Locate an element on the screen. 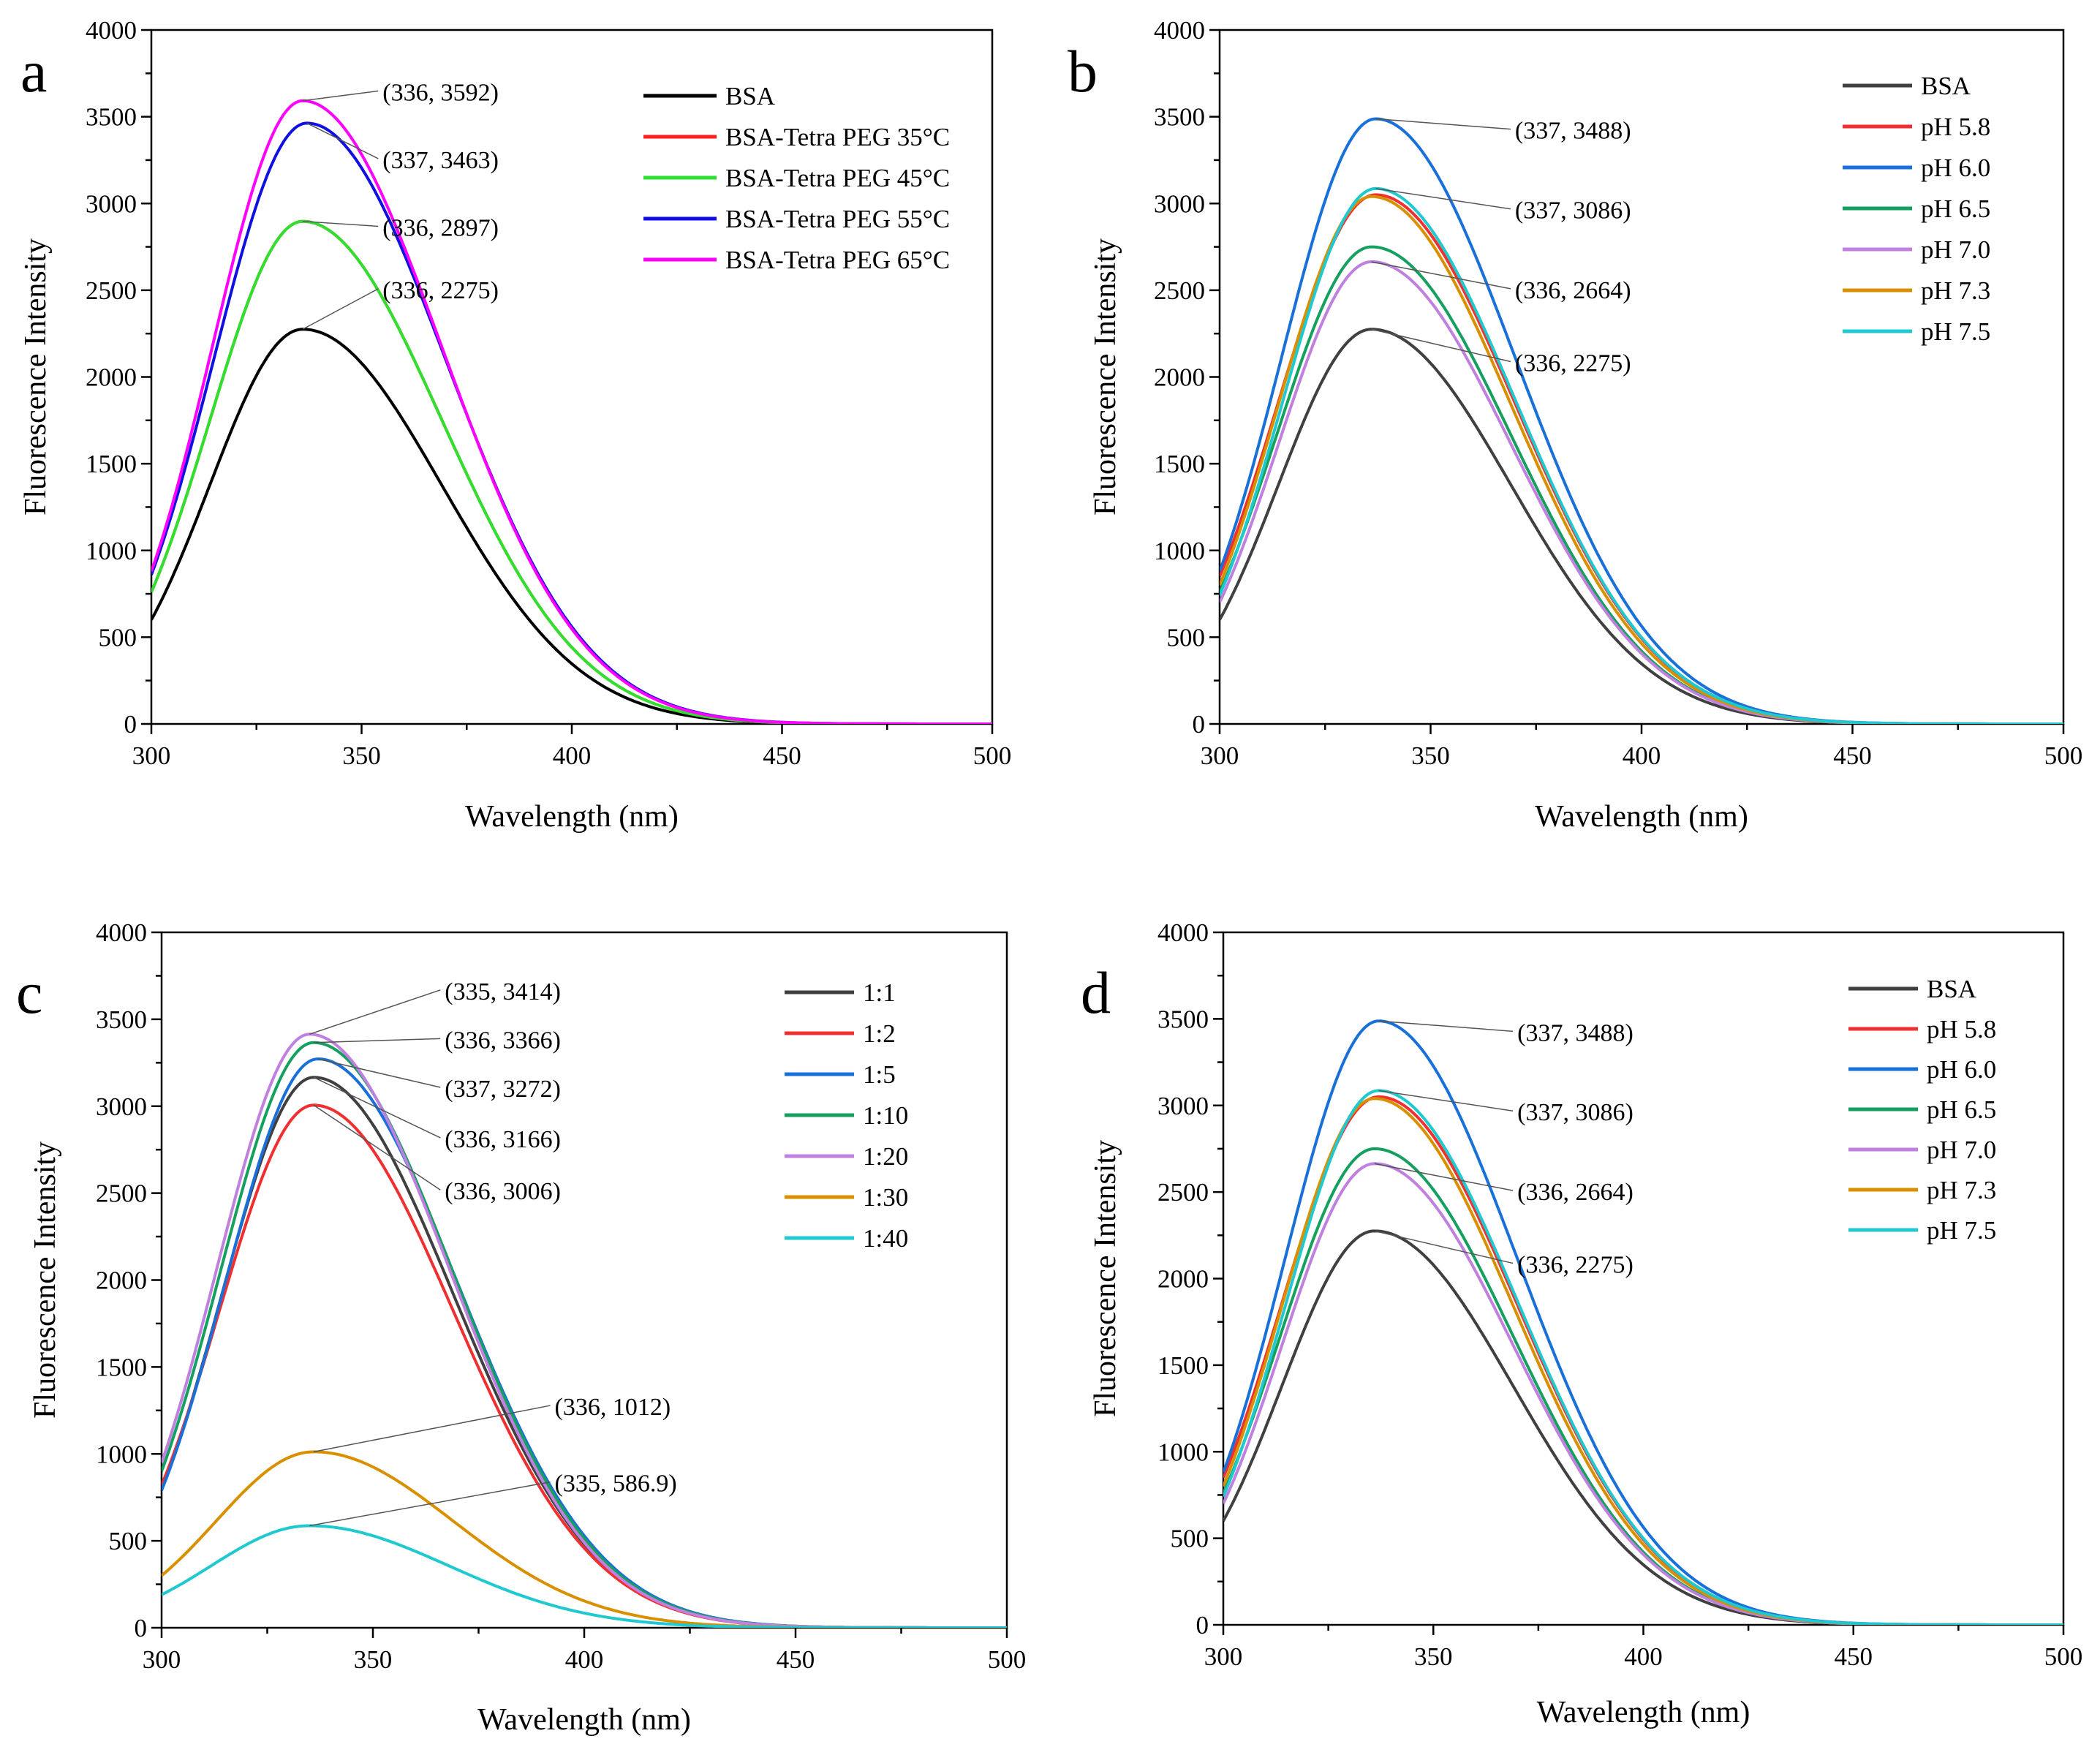 This screenshot has height=1755, width=2100. panel-letter: c is located at coordinates (29, 992).